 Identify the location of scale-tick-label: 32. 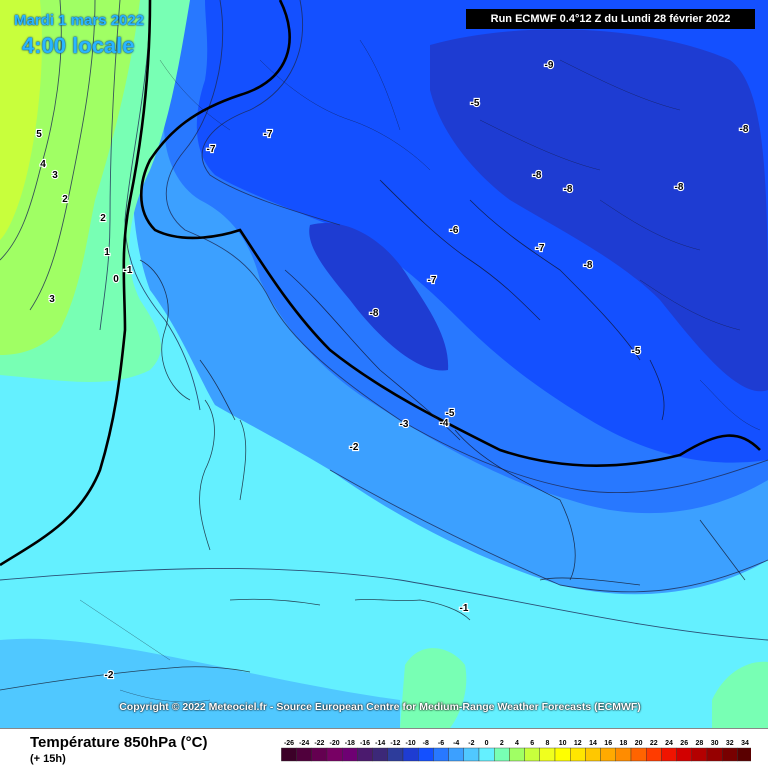
(730, 743).